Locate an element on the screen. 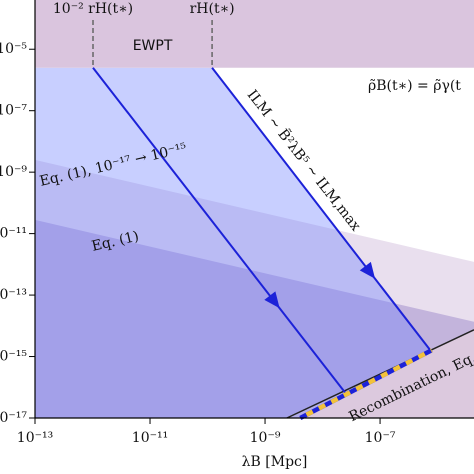  y-tick-label: 10⁻⁷ is located at coordinates (13, 111).